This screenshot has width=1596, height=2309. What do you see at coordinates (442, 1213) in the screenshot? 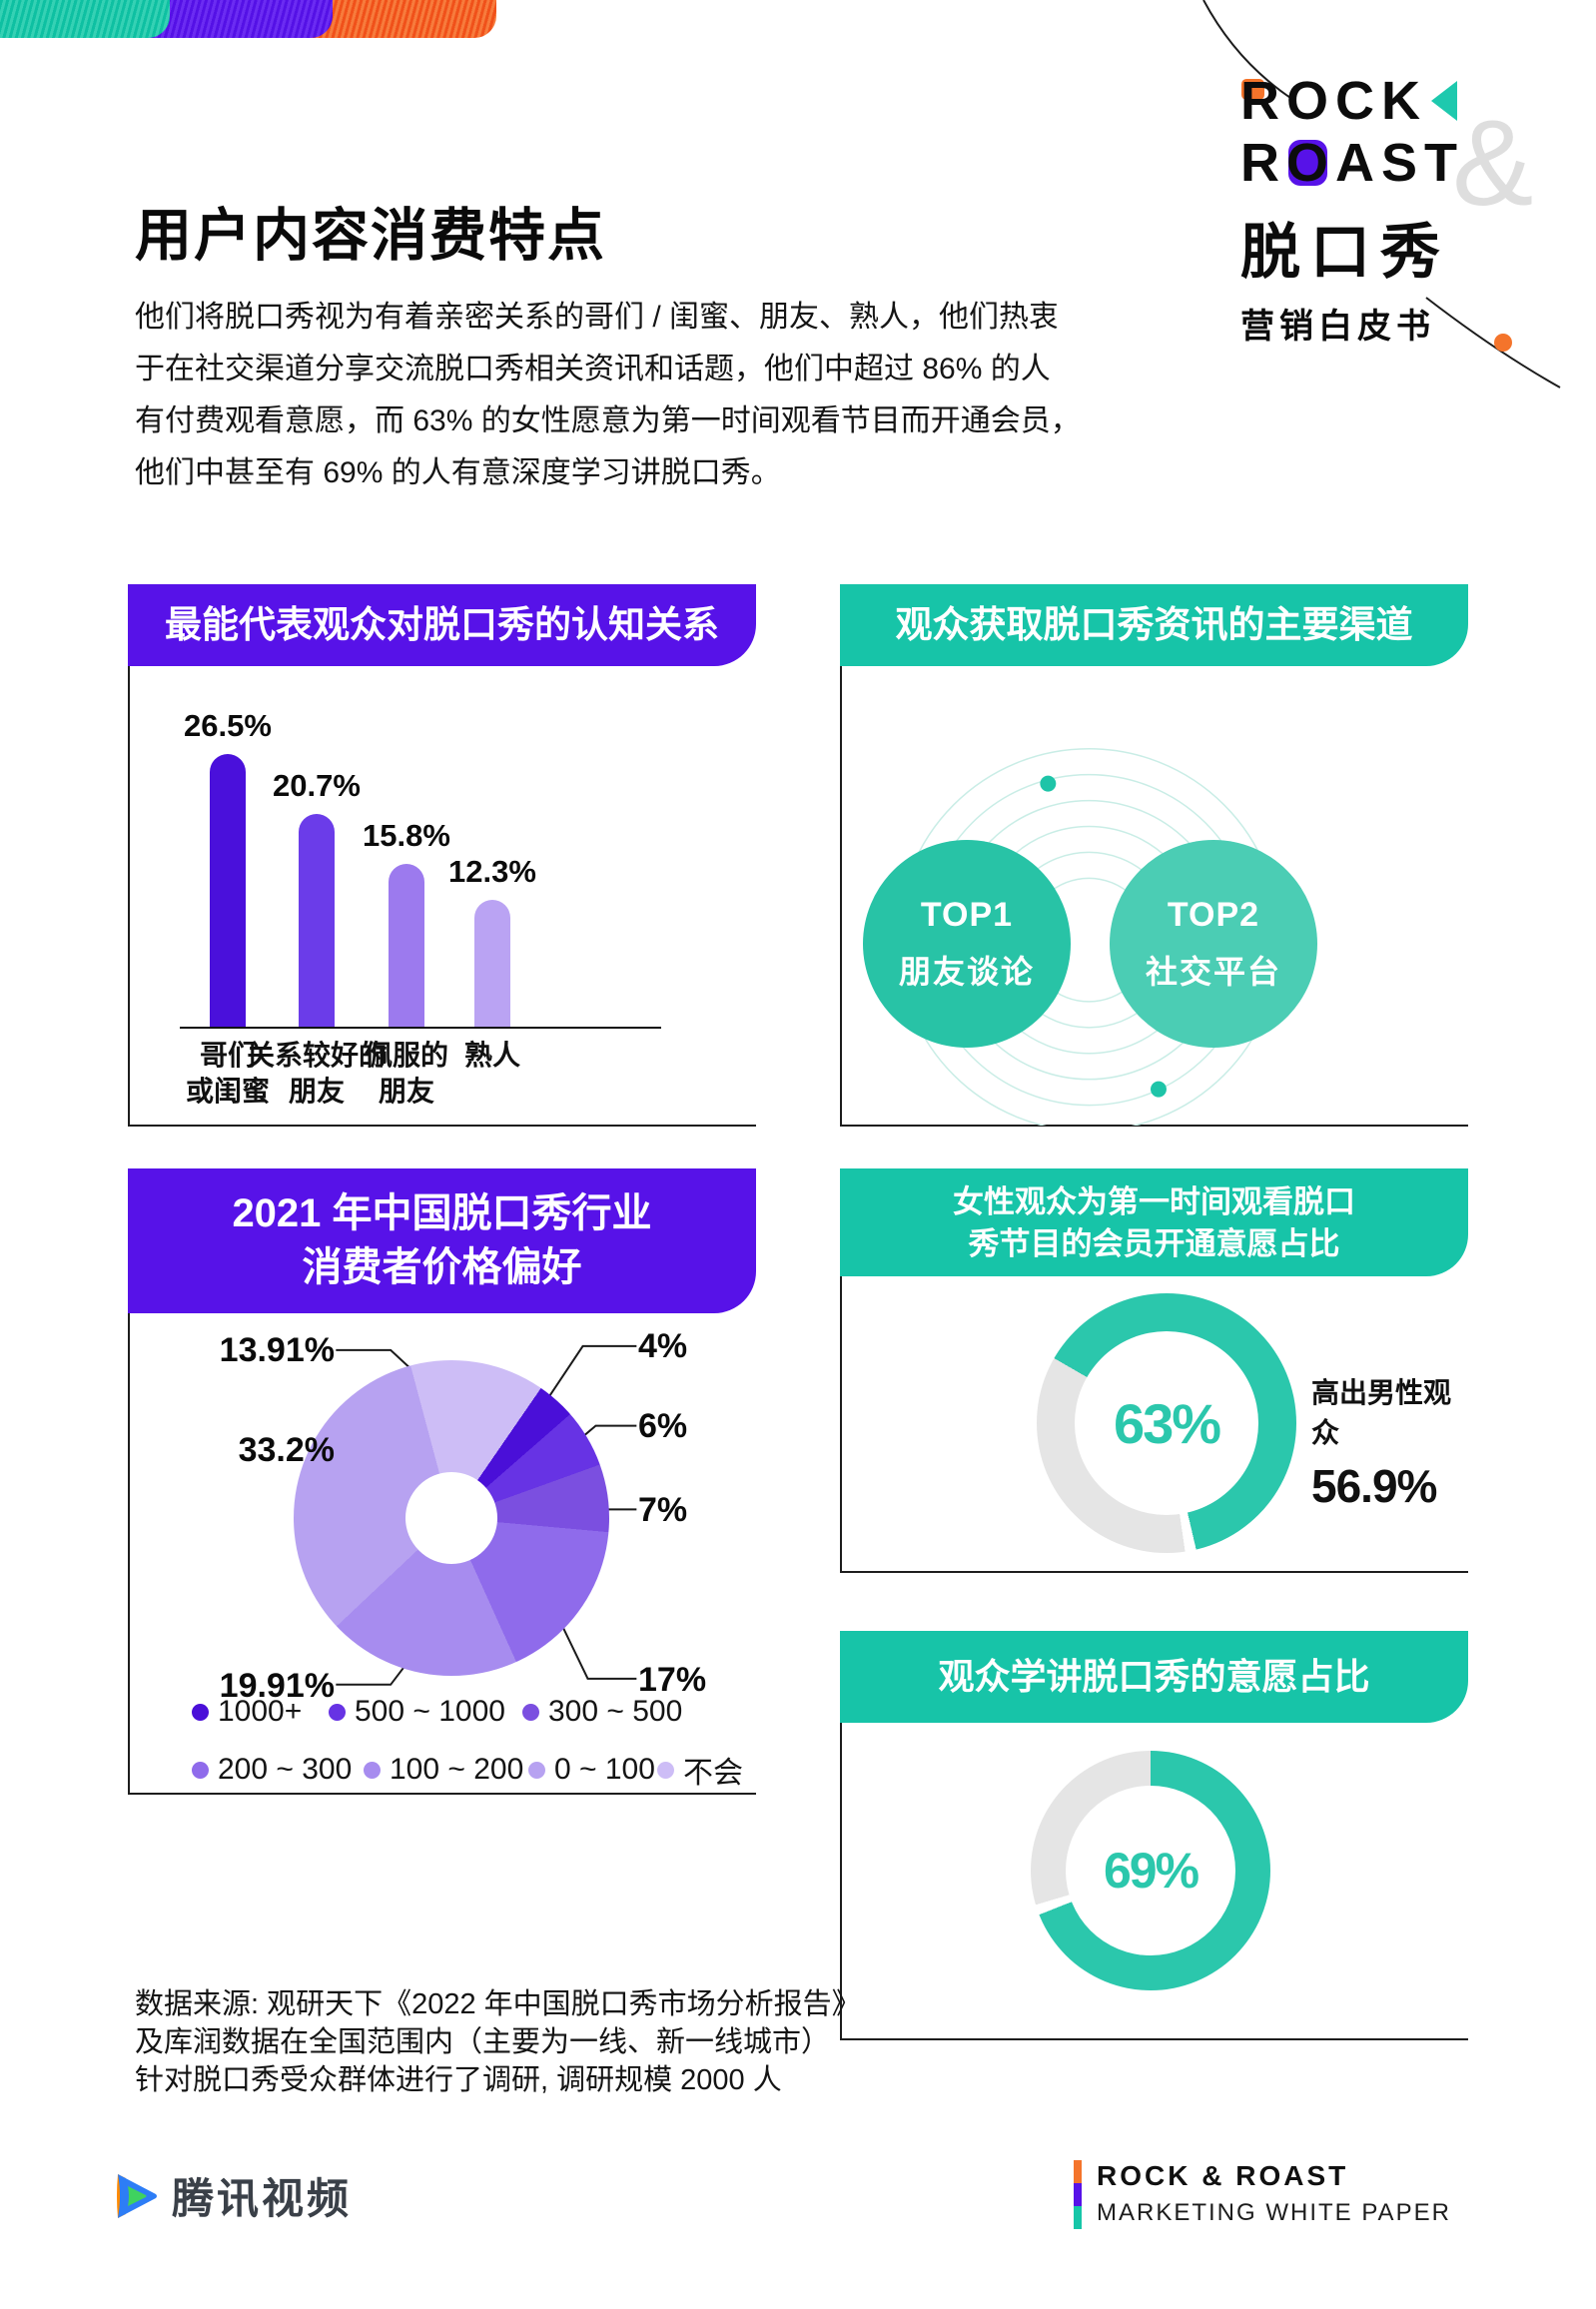
I see `panel-price-title-line1: 2021 年中国脱口秀行业` at bounding box center [442, 1213].